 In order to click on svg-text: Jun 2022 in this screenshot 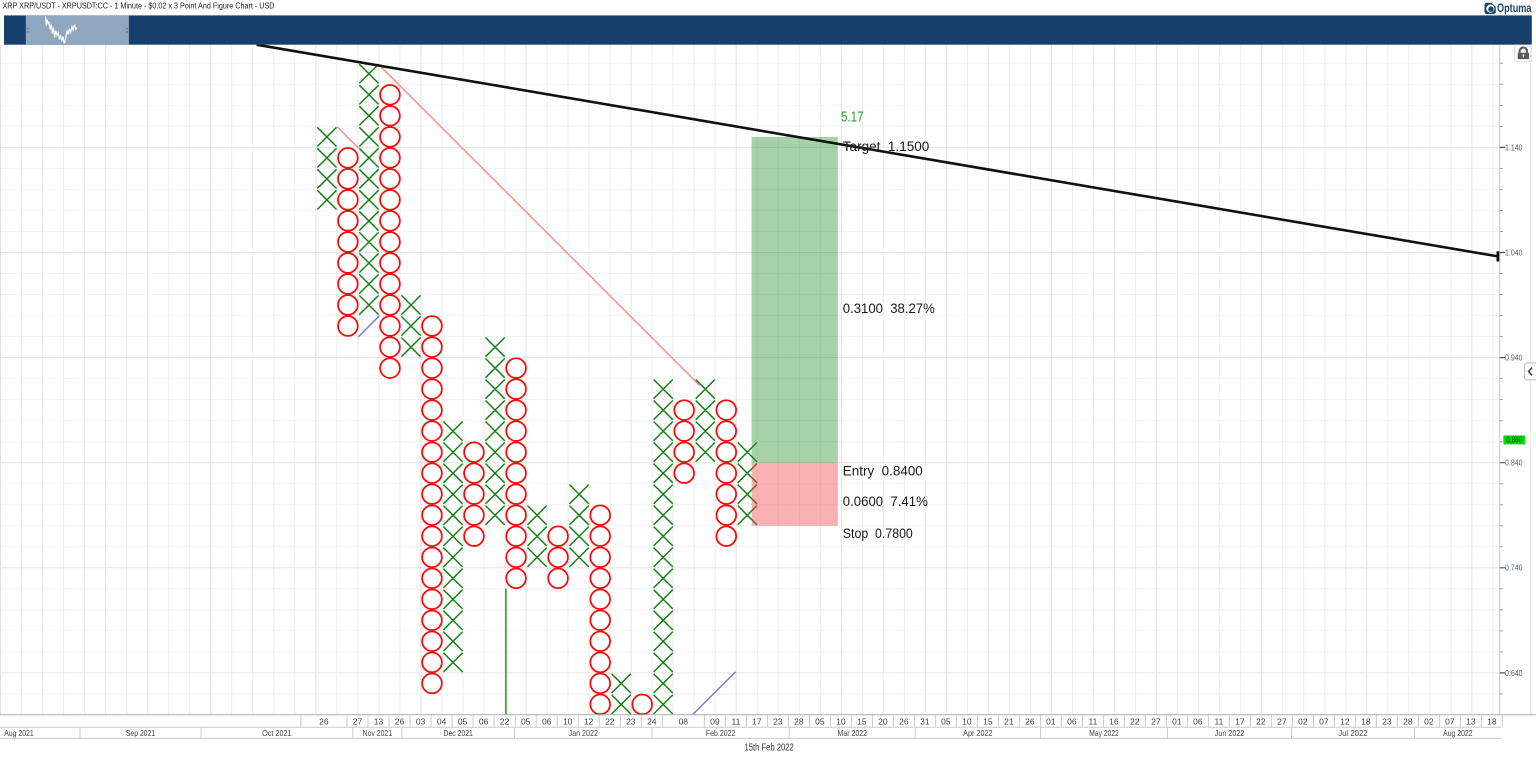, I will do `click(1230, 733)`.